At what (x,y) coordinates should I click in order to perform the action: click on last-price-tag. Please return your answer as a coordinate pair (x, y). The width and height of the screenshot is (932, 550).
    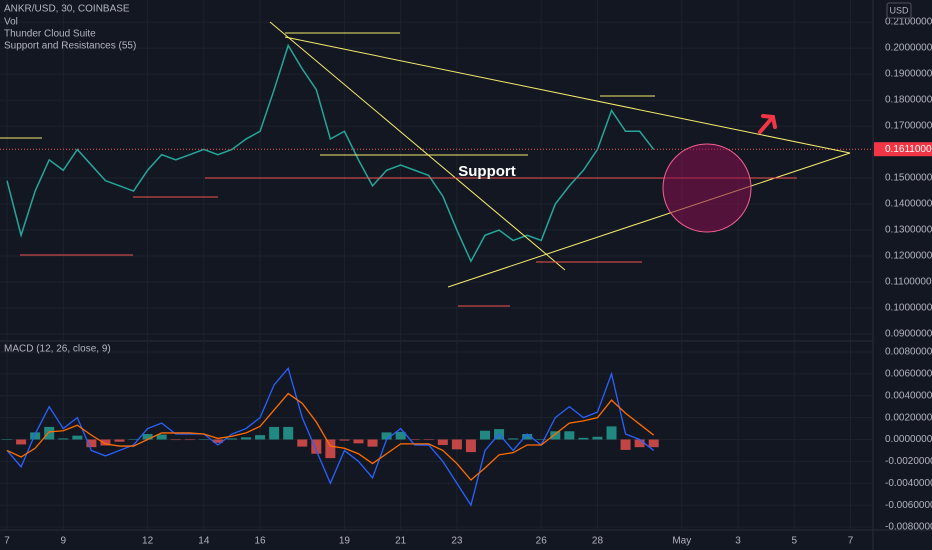
    Looking at the image, I should click on (903, 149).